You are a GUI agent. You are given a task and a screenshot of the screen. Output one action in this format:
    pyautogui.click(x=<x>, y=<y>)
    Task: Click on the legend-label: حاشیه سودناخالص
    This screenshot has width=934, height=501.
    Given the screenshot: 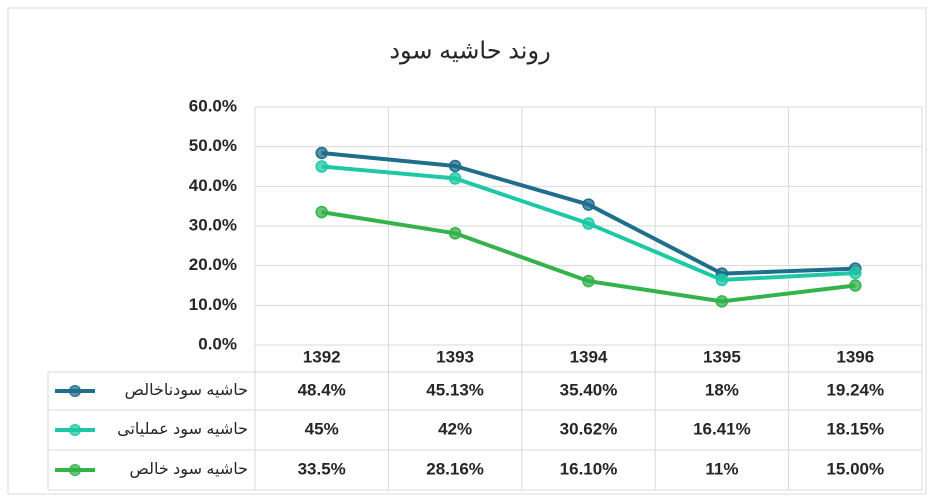 What is the action you would take?
    pyautogui.click(x=186, y=391)
    